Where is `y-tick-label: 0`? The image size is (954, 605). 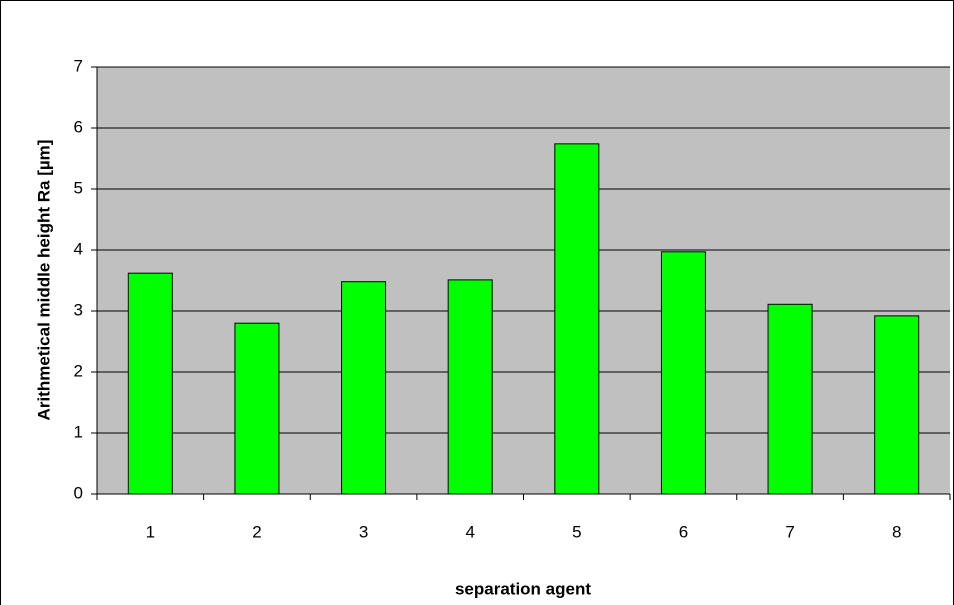
y-tick-label: 0 is located at coordinates (78, 492).